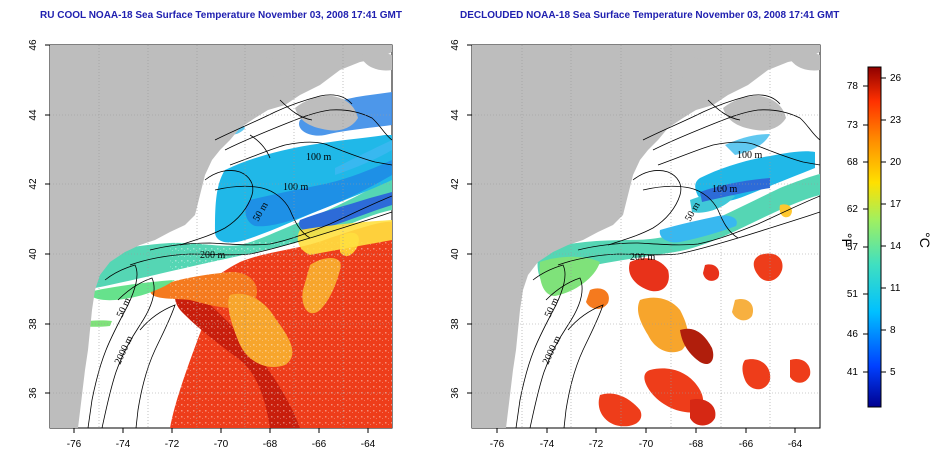 This screenshot has height=475, width=950. What do you see at coordinates (33, 115) in the screenshot?
I see `left-ytick-44: 44` at bounding box center [33, 115].